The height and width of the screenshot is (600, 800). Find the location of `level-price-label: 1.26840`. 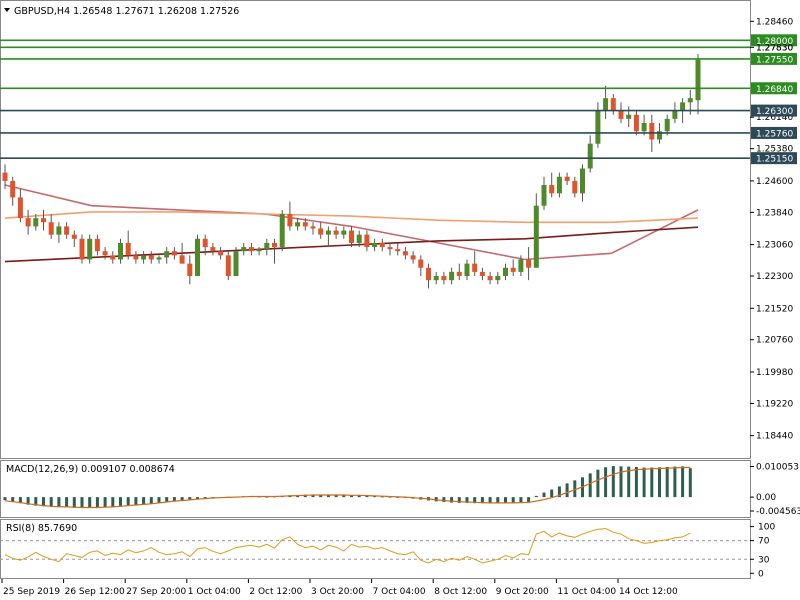

level-price-label: 1.26840 is located at coordinates (774, 90).